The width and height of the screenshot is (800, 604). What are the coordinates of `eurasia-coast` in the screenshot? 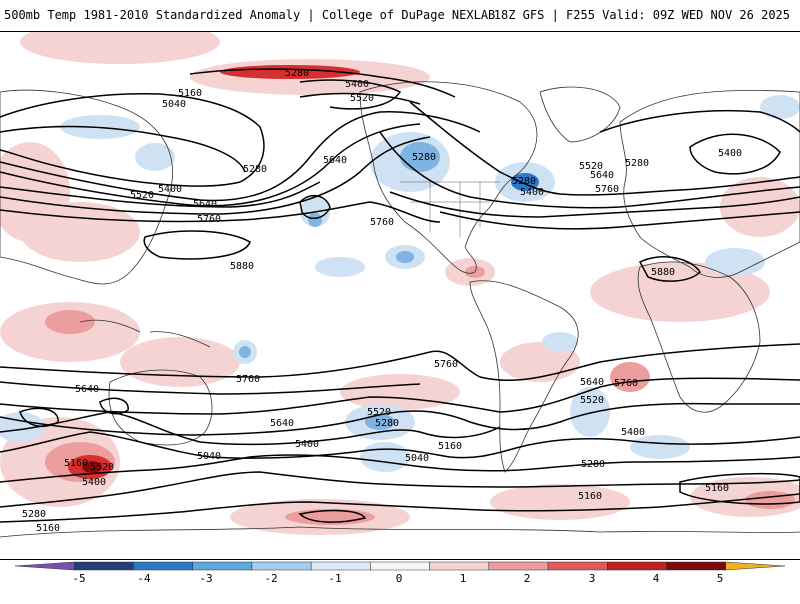 It's located at (709, 183).